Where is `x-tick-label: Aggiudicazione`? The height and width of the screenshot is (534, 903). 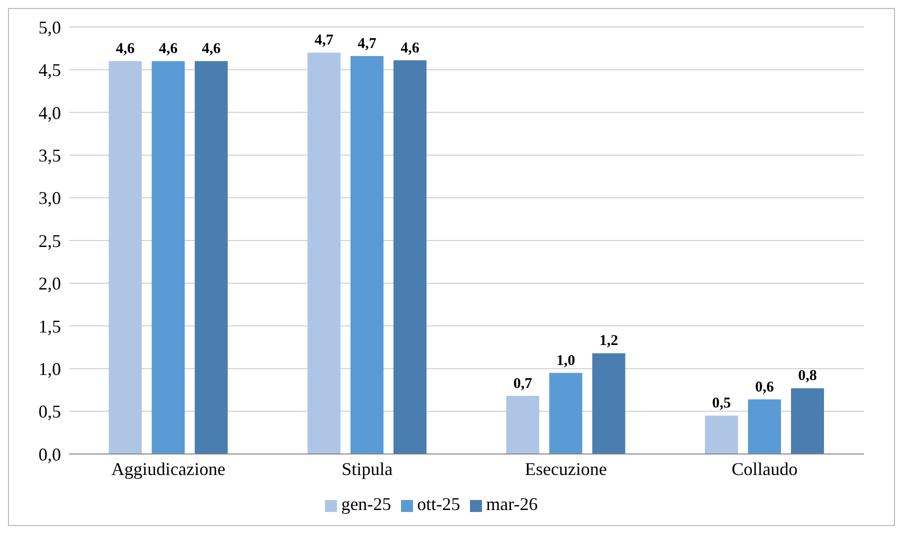 x-tick-label: Aggiudicazione is located at coordinates (168, 468).